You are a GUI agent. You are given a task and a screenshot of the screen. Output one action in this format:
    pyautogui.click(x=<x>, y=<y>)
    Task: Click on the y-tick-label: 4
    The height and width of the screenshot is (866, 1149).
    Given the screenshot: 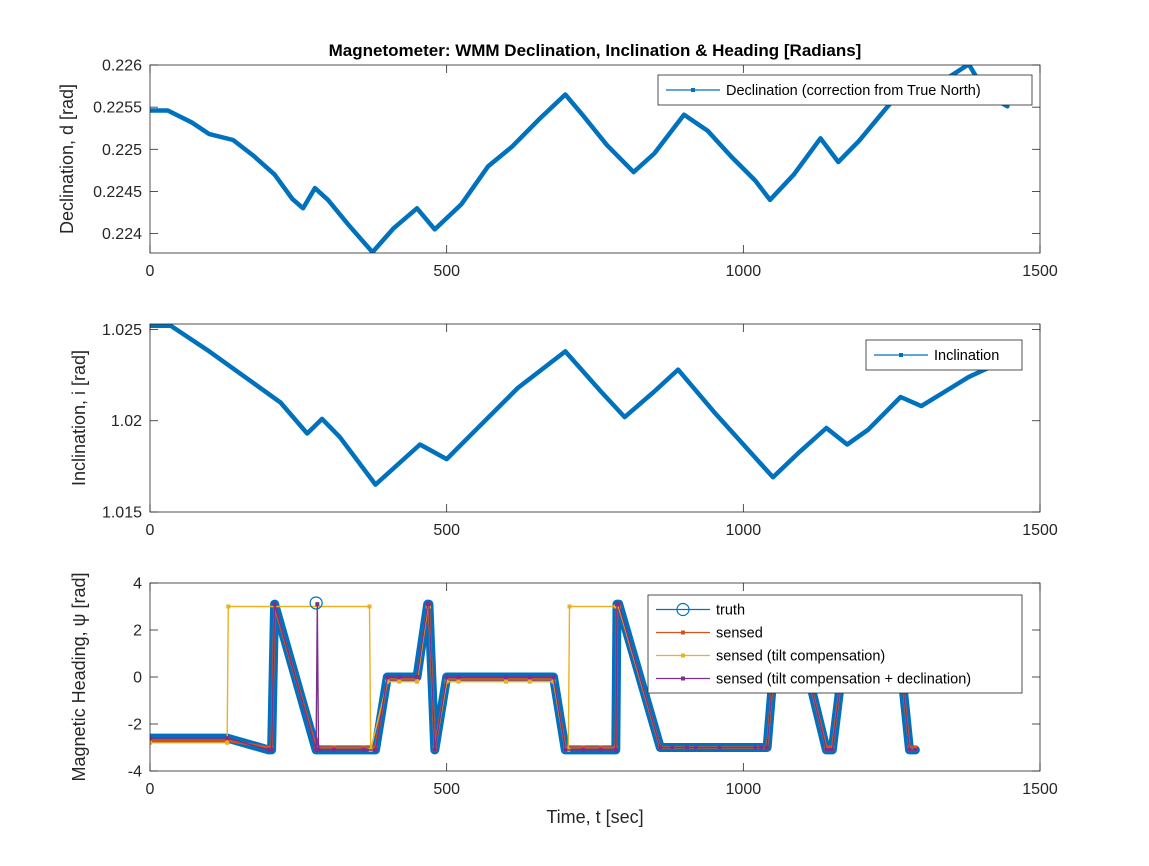 What is the action you would take?
    pyautogui.click(x=137, y=584)
    